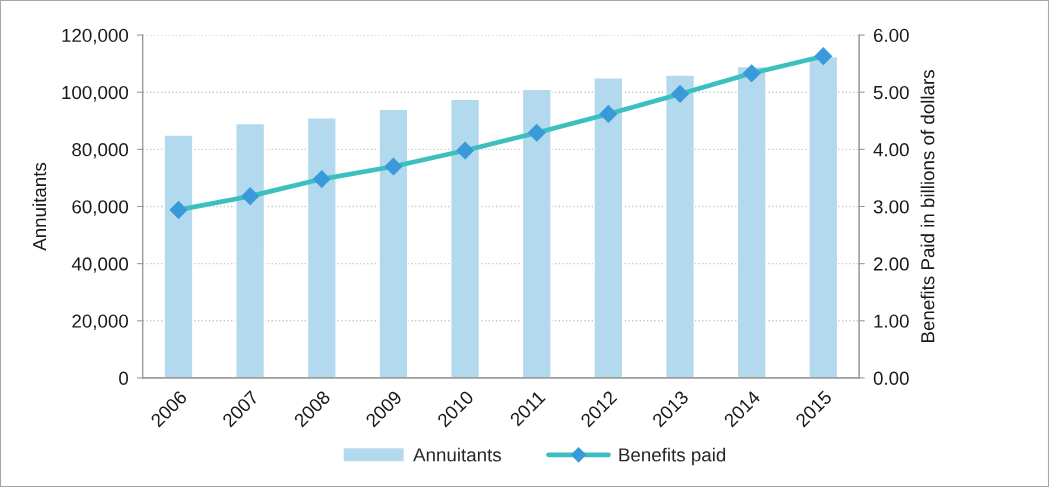  What do you see at coordinates (891, 321) in the screenshot?
I see `y2-tick-label: 1.00` at bounding box center [891, 321].